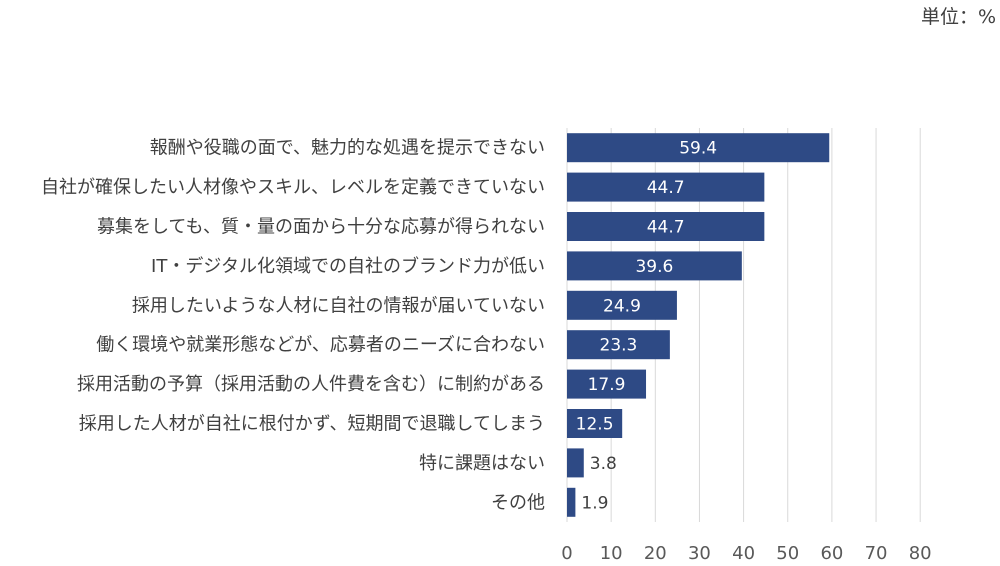  I want to click on category-label: その他, so click(518, 502).